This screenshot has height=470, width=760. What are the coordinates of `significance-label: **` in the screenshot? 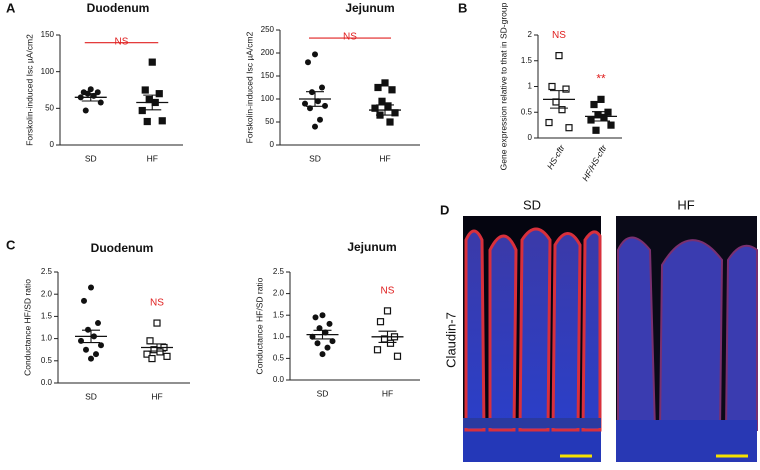 It's located at (601, 79).